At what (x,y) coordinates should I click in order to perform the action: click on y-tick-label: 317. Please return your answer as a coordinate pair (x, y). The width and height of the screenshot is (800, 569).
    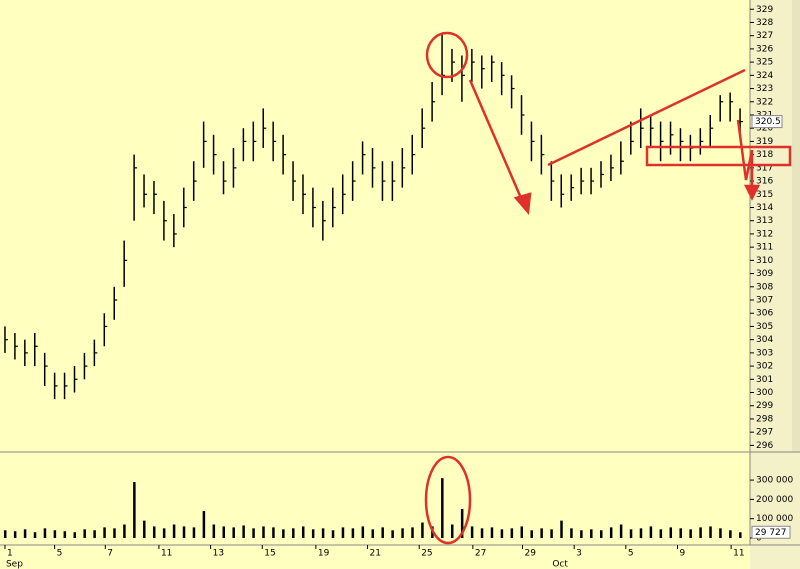
    Looking at the image, I should click on (764, 168).